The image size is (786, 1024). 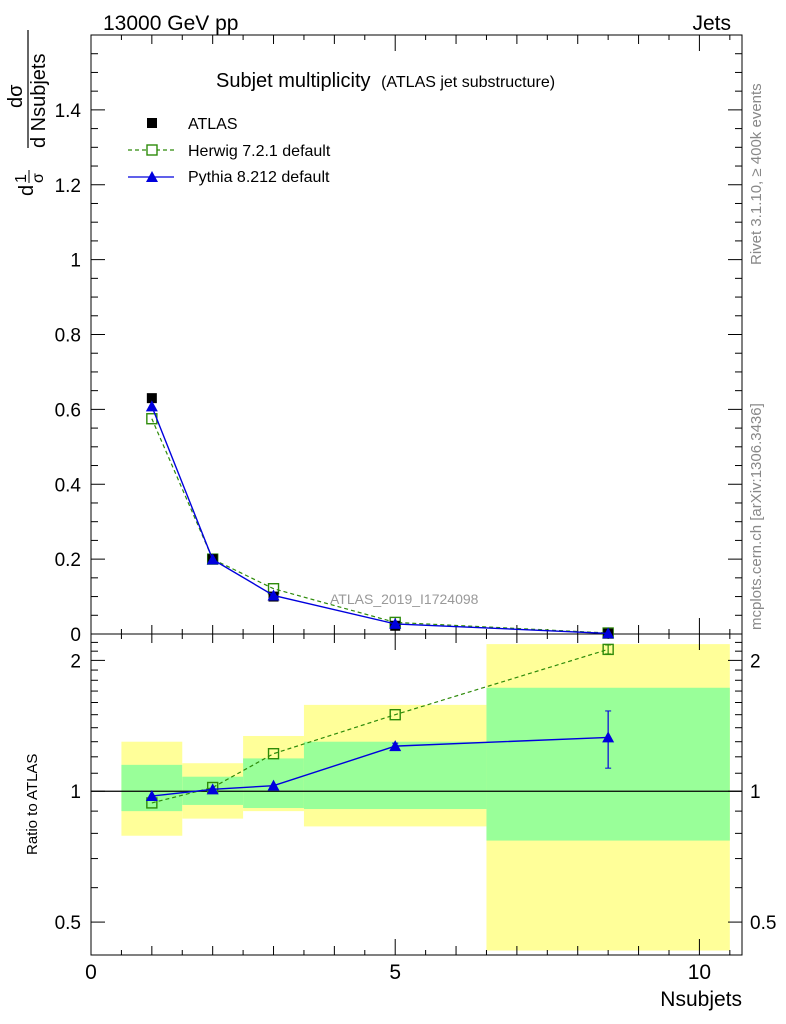 What do you see at coordinates (701, 999) in the screenshot?
I see `x-axis-label: Nsubjets` at bounding box center [701, 999].